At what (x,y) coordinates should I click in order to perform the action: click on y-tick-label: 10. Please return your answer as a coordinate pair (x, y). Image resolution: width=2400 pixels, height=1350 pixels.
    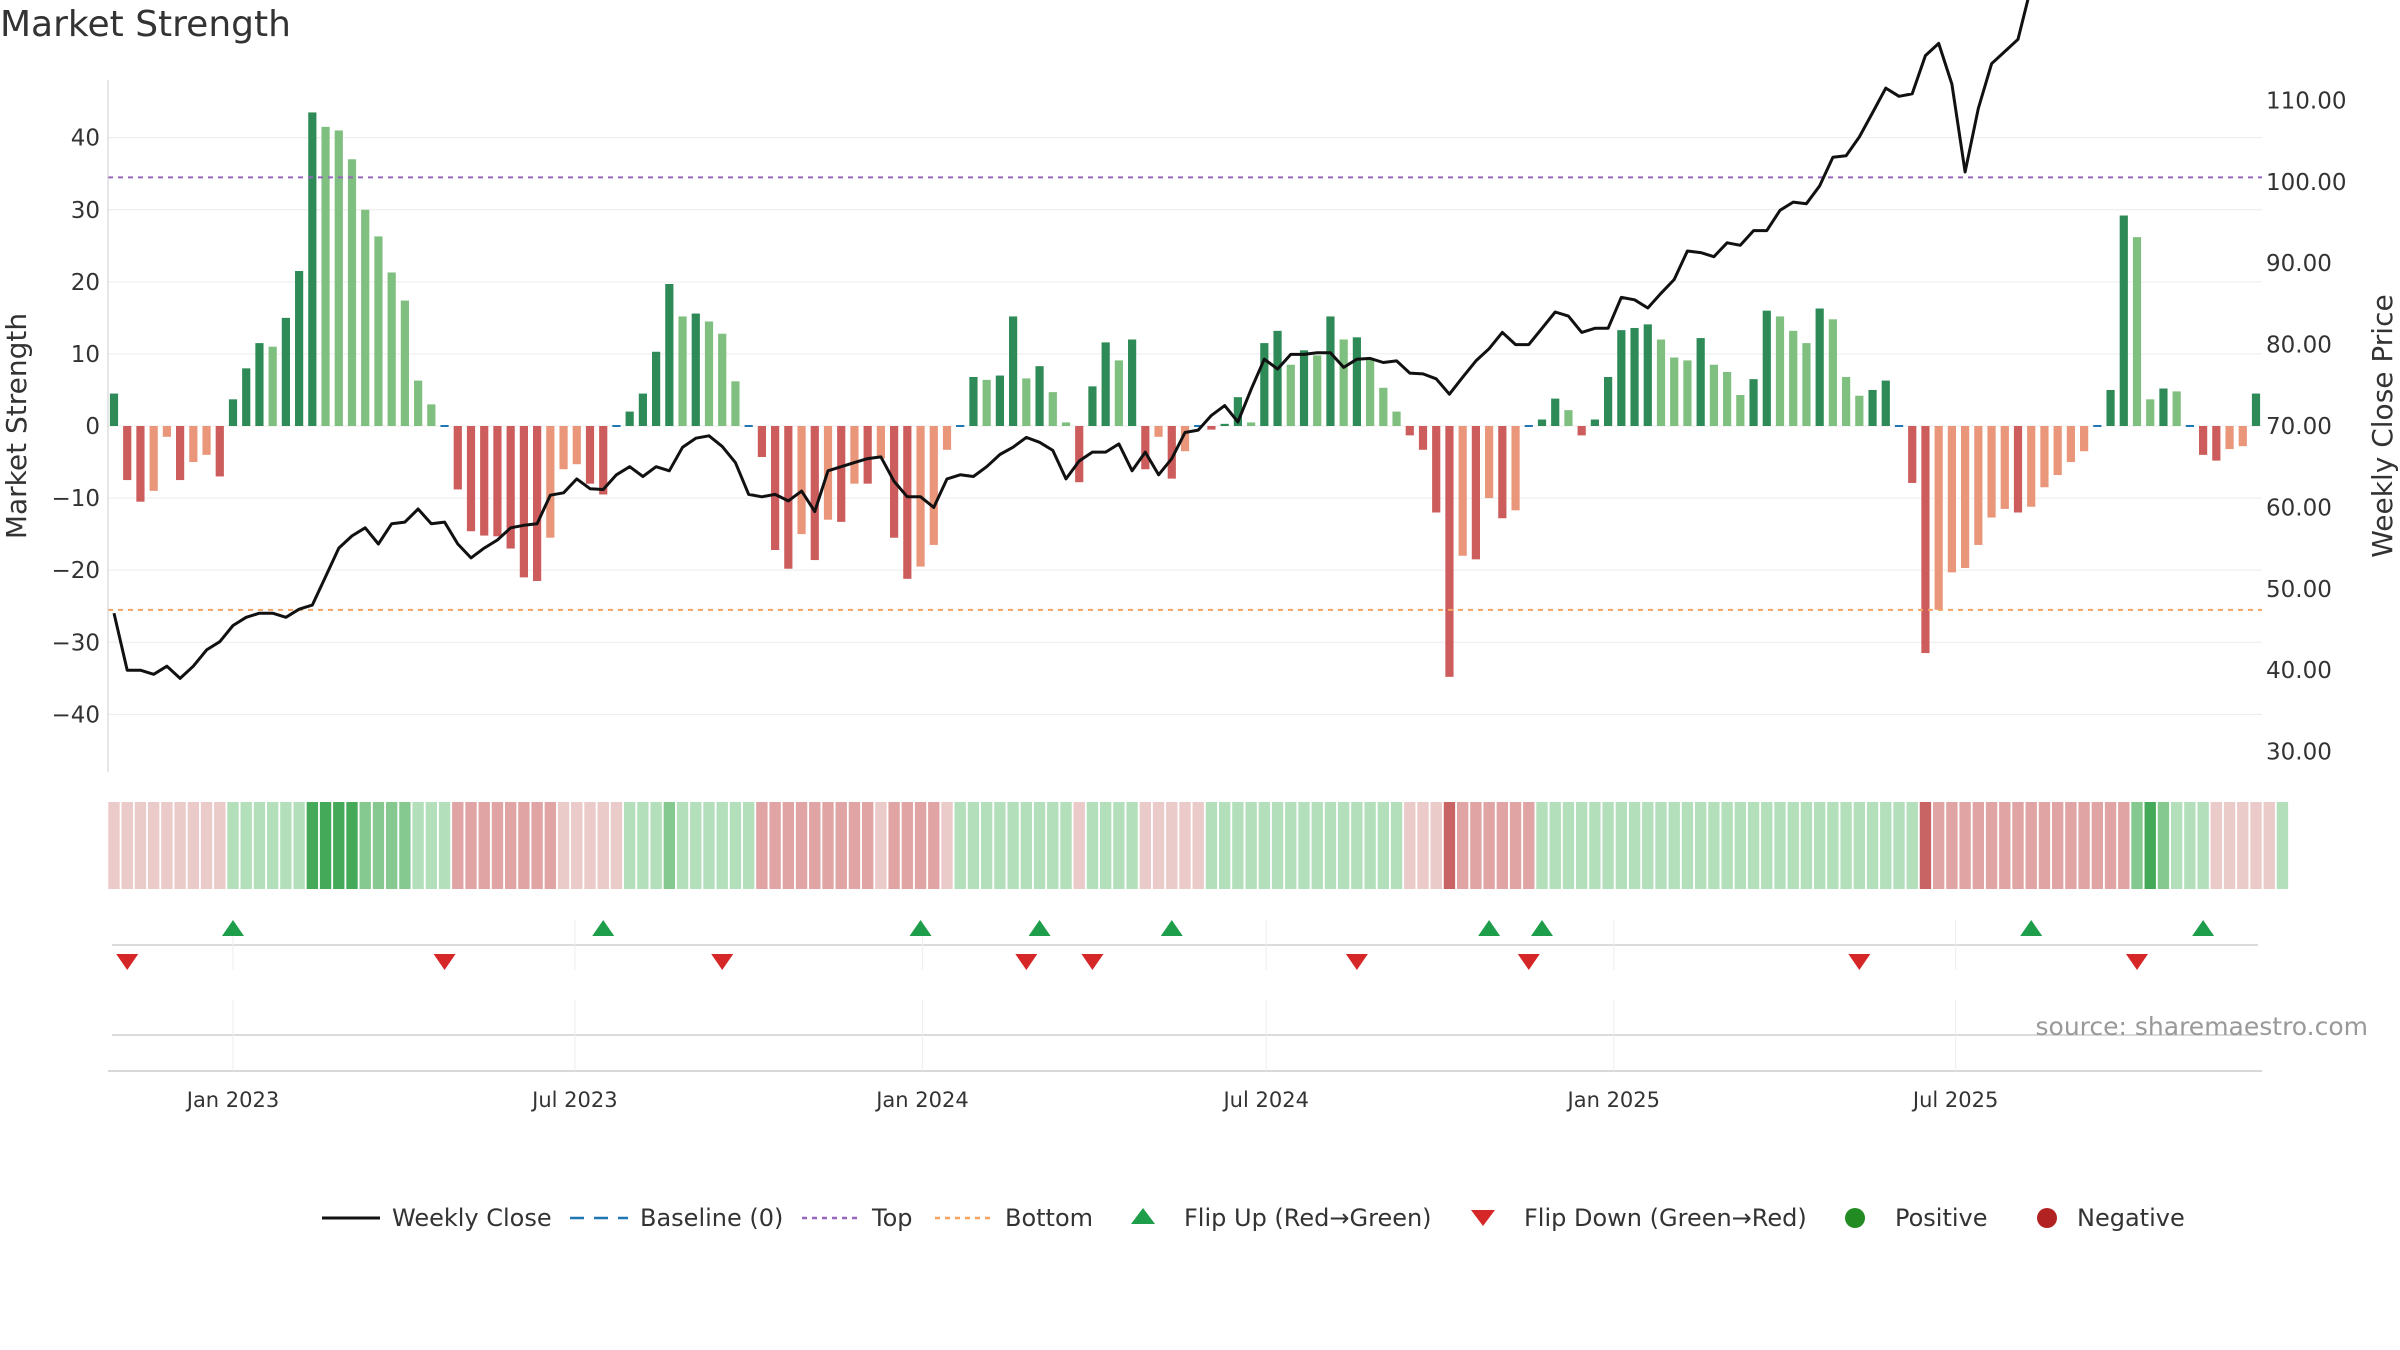
    Looking at the image, I should click on (85, 355).